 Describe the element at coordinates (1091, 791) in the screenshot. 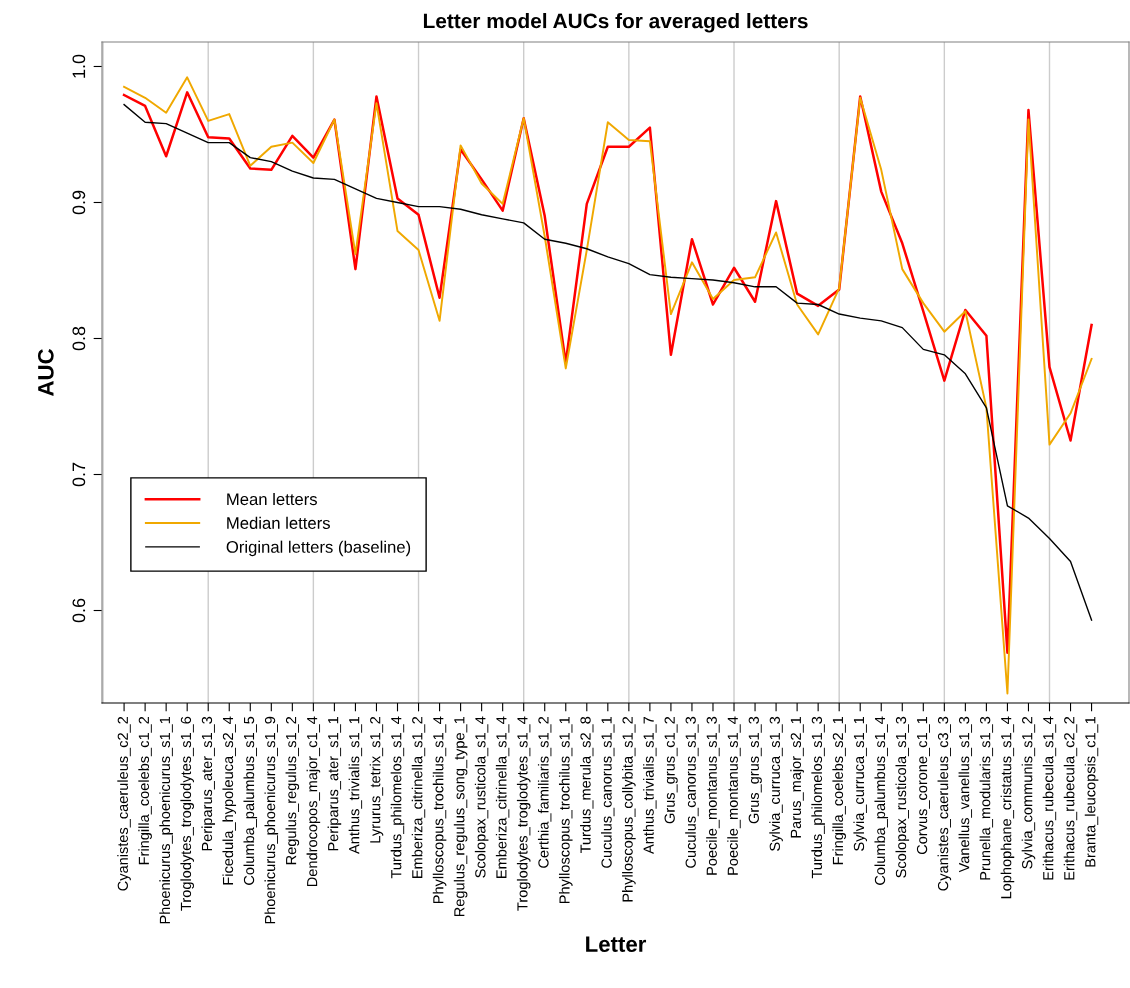

I see `x-tick-label: Branta_leucopsis_c1_1` at that location.